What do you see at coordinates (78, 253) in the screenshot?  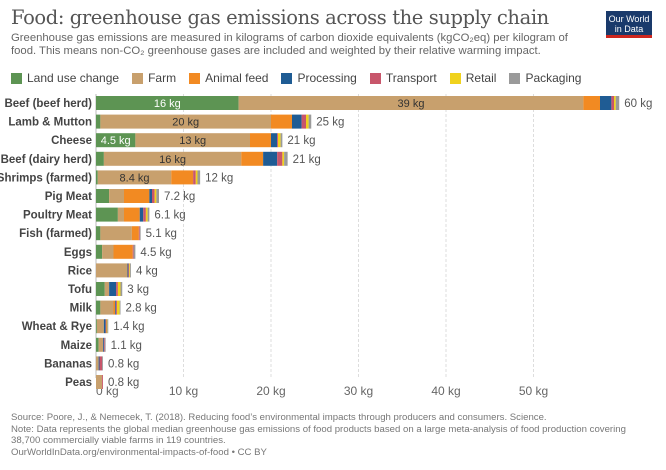 I see `category-label: Eggs` at bounding box center [78, 253].